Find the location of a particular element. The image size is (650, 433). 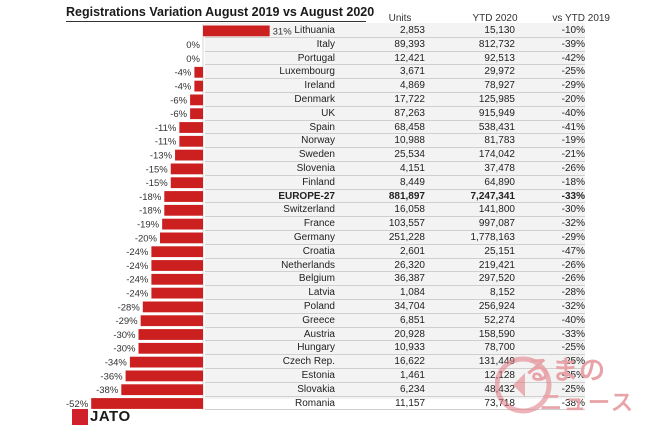

vs-ytd-2019-cell: -19% is located at coordinates (573, 141).